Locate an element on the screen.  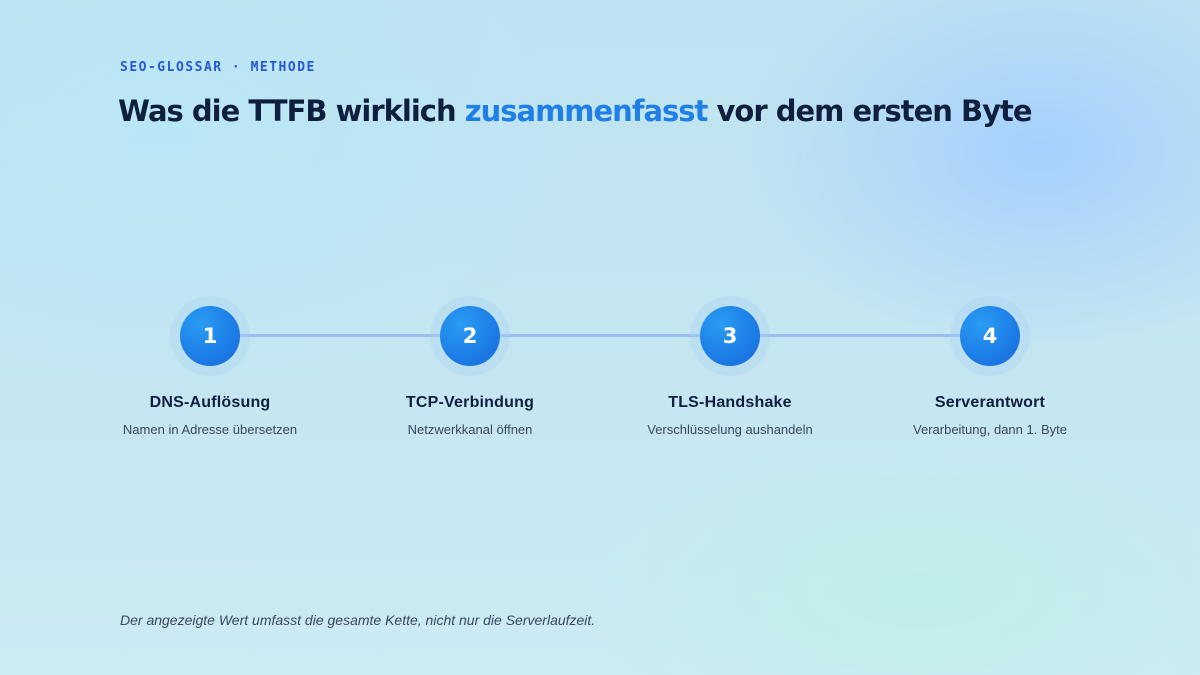
eyebrow-label: SEO-GLOSSAR · METHODE is located at coordinates (218, 67).